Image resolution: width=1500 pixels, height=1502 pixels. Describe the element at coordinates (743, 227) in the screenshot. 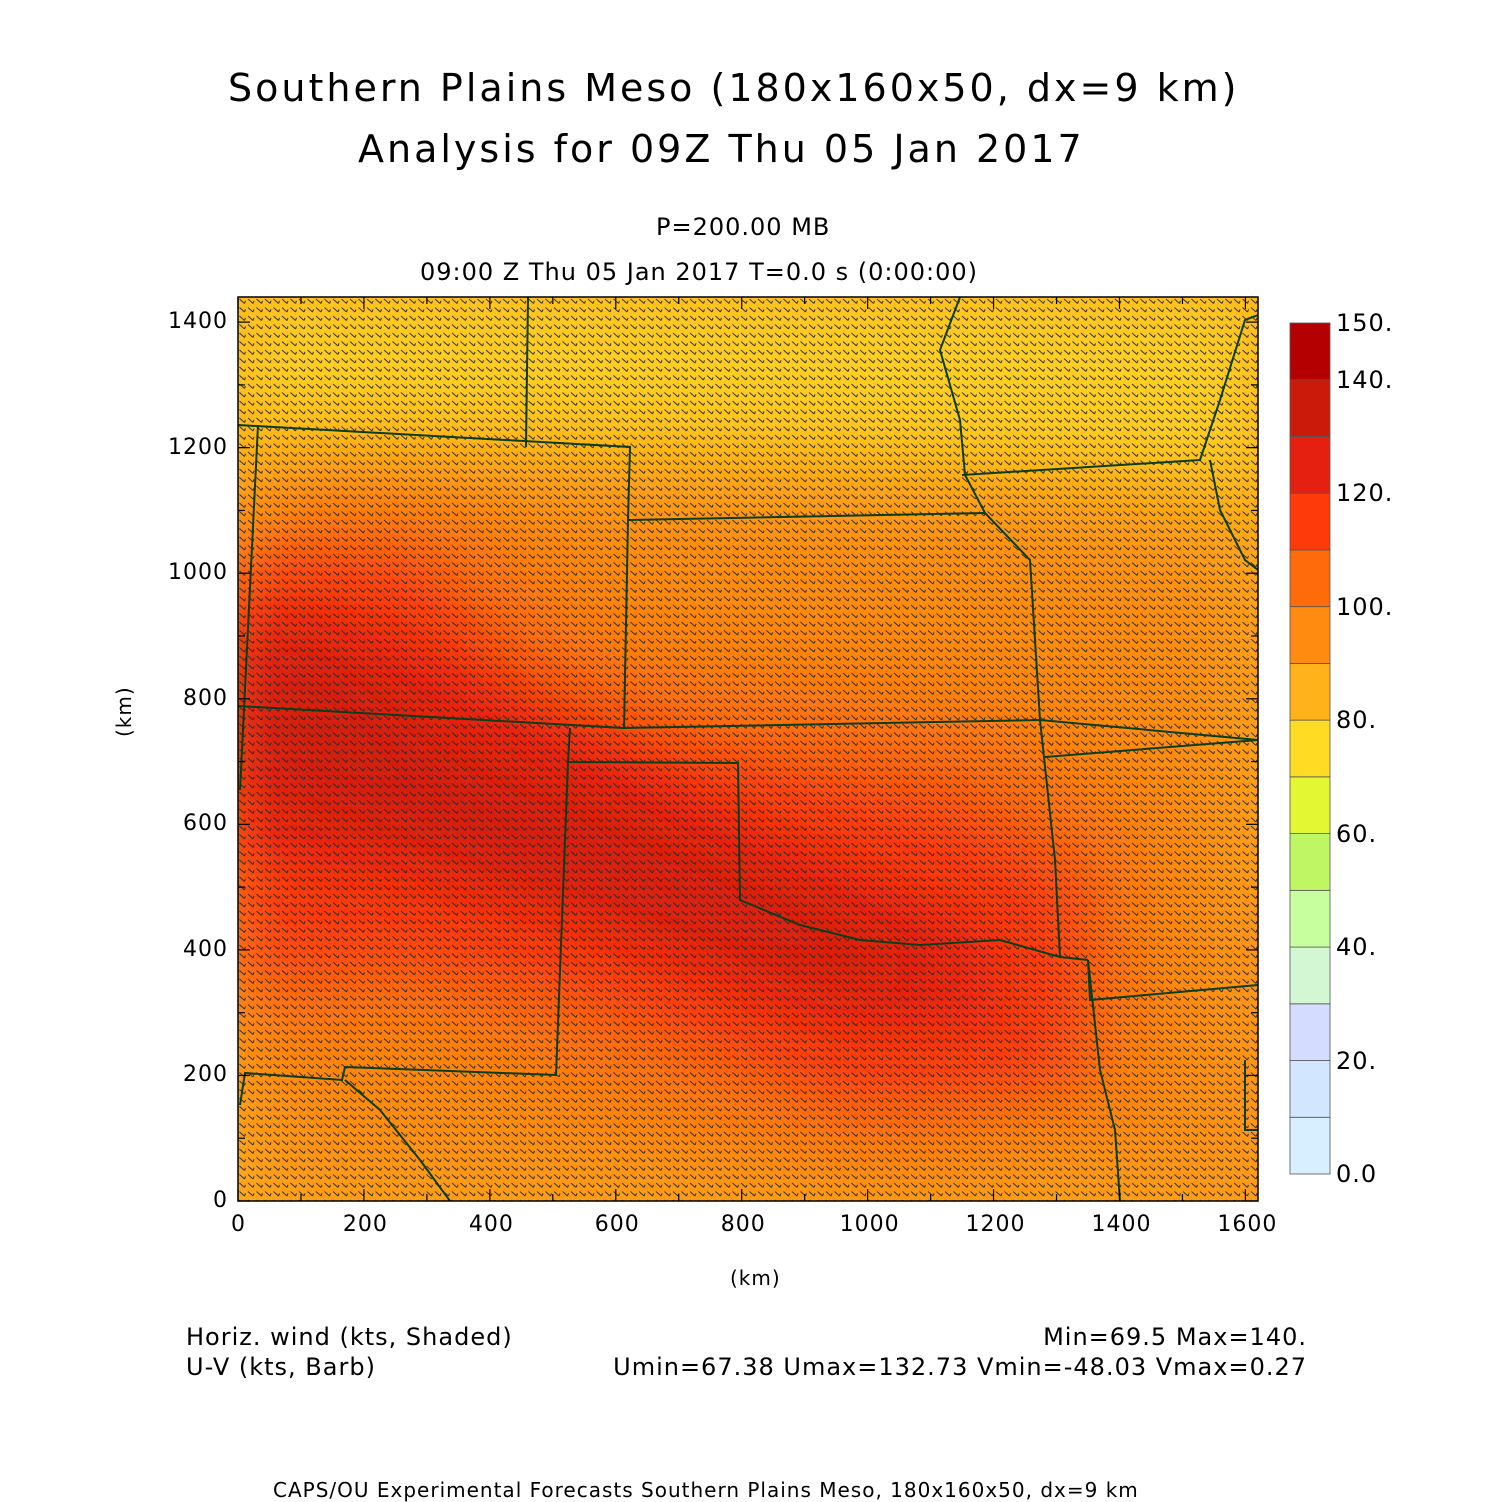

I see `pressure-level: P=200.00 MB` at that location.